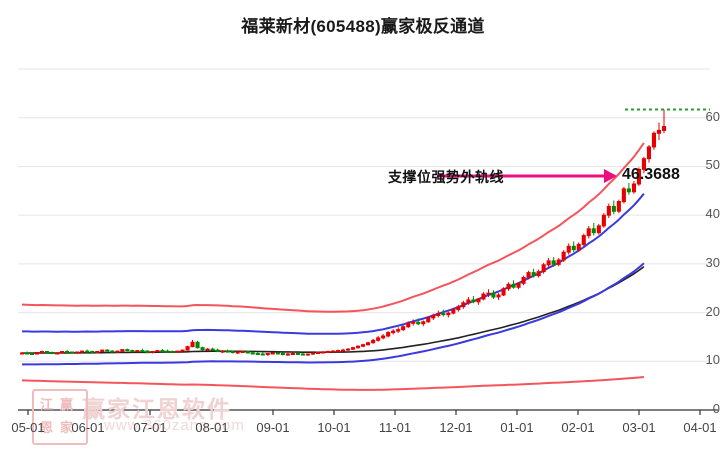  I want to click on watermark-url: www.360zann.com, so click(174, 425).